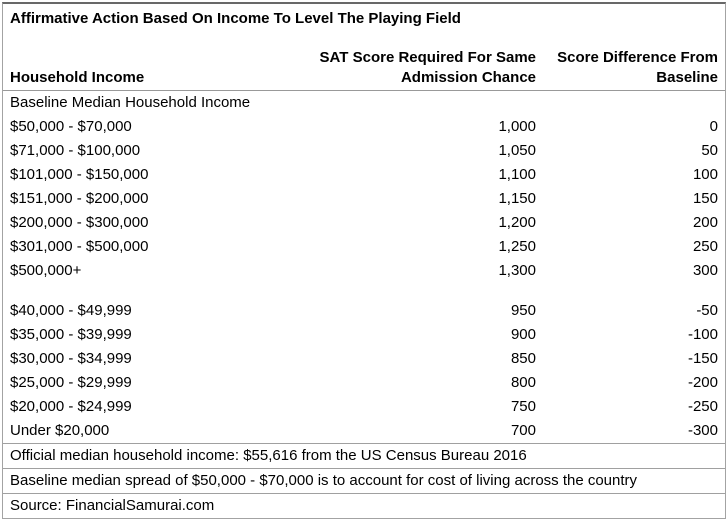 The image size is (728, 521). I want to click on income-cell: $200,000 - $300,000, so click(79, 222).